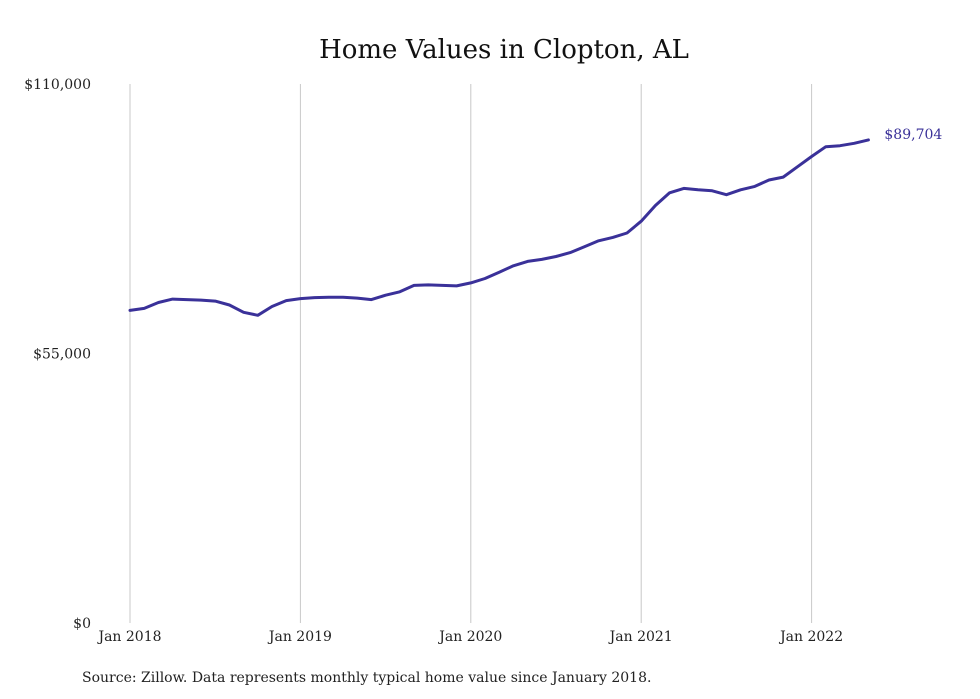 The width and height of the screenshot is (980, 699). I want to click on y-tick-label: $110,000, so click(57, 85).